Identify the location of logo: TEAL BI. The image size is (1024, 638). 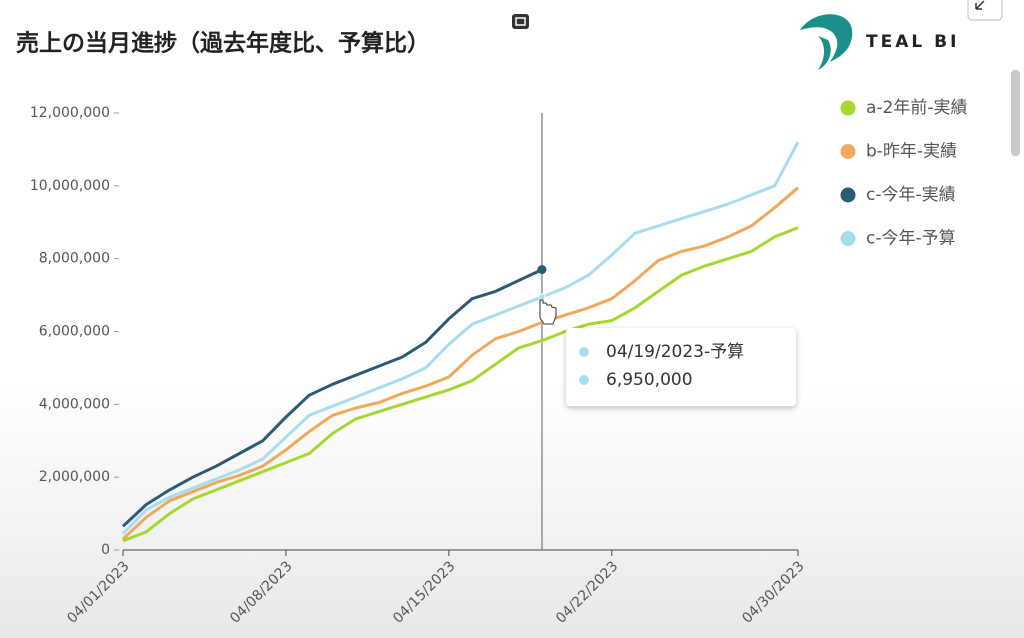
(879, 42).